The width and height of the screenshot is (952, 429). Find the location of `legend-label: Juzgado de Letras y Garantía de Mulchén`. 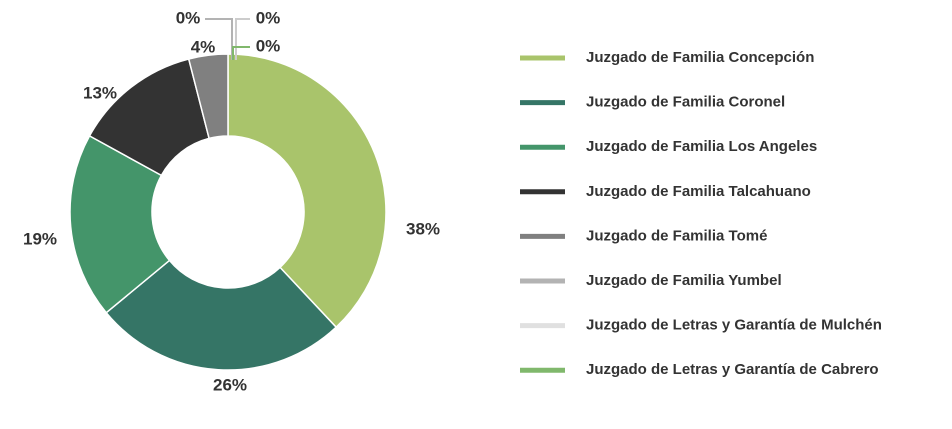

legend-label: Juzgado de Letras y Garantía de Mulchén is located at coordinates (734, 325).